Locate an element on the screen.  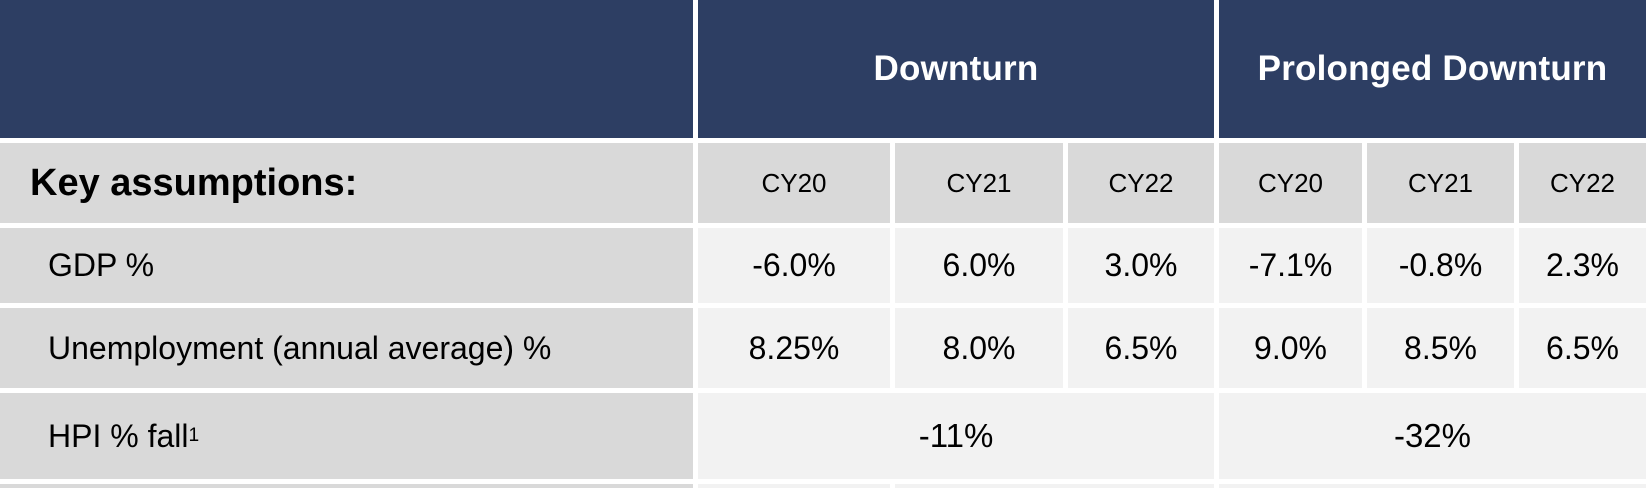
value-cell: -0.8% is located at coordinates (1440, 265).